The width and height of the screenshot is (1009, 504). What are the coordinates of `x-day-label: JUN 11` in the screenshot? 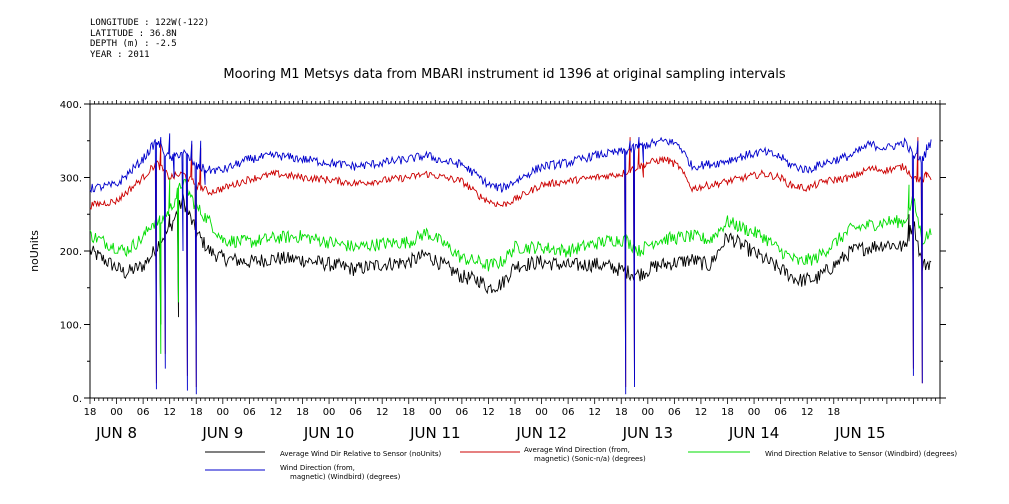 It's located at (434, 433).